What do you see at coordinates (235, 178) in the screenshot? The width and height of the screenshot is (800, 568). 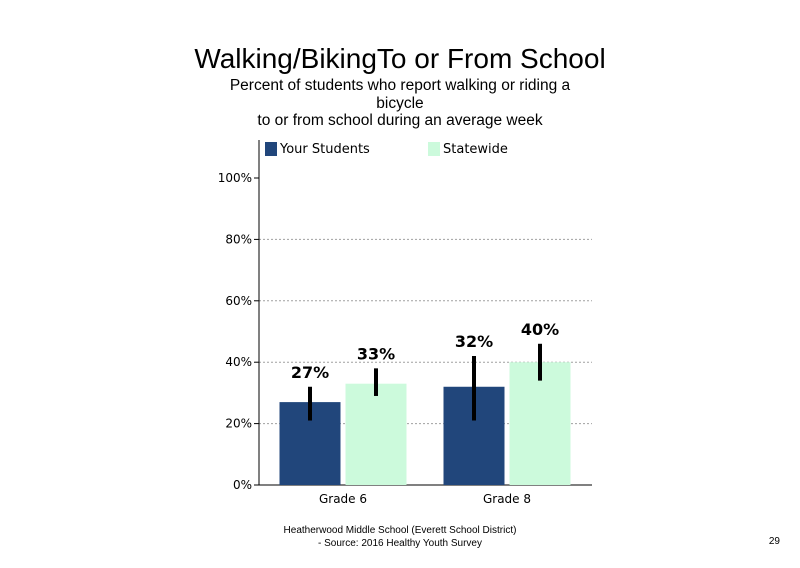 I see `y-tick-label: 100%` at bounding box center [235, 178].